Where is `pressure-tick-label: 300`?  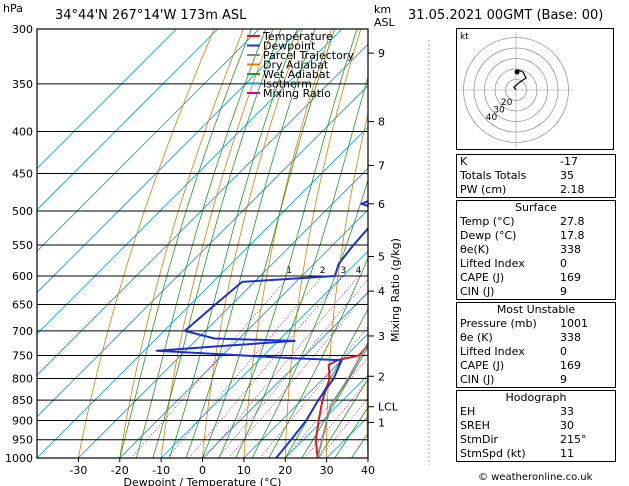
pressure-tick-label: 300 is located at coordinates (22, 29).